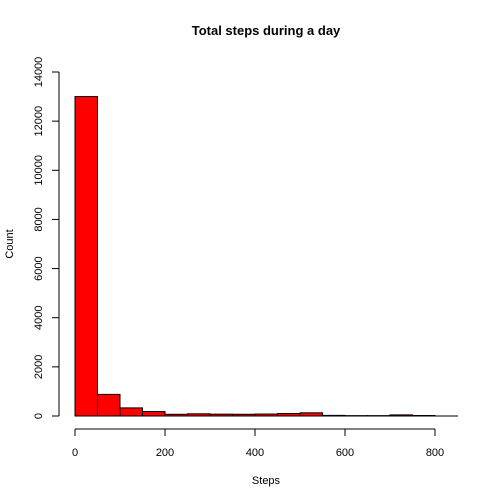 The width and height of the screenshot is (504, 504). Describe the element at coordinates (75, 453) in the screenshot. I see `x-tick-label: 0` at that location.